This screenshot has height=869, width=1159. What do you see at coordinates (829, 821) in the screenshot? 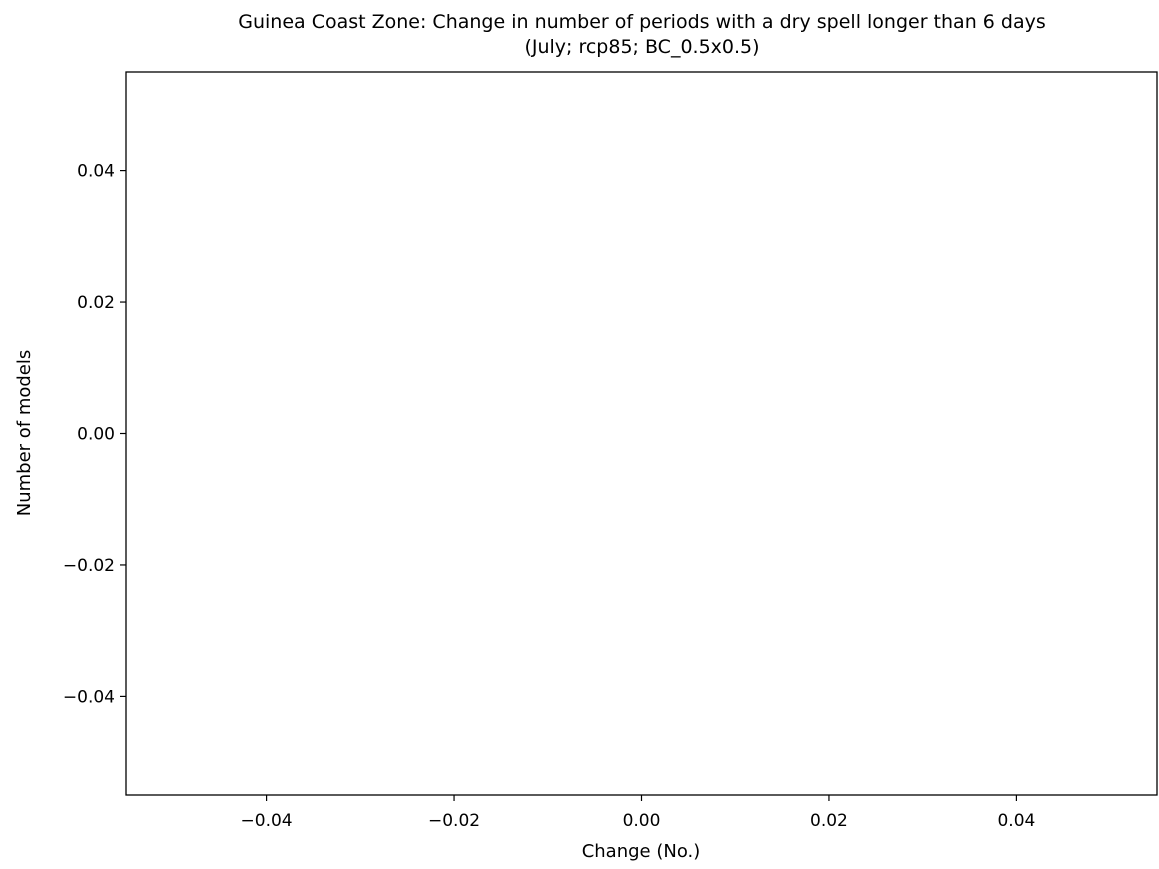
I see `x-tick-label: 0.02` at bounding box center [829, 821].